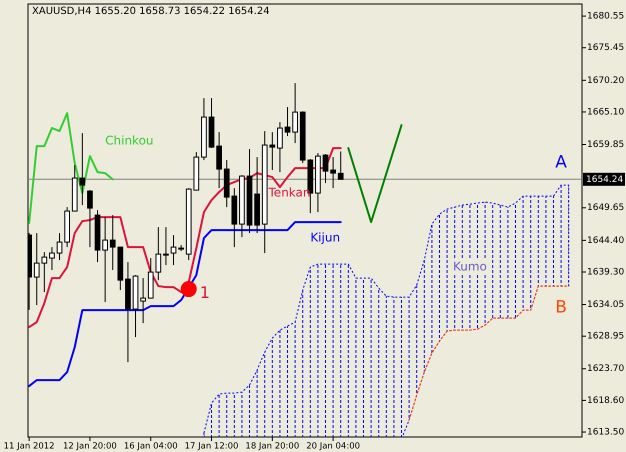 The width and height of the screenshot is (626, 452). Describe the element at coordinates (469, 266) in the screenshot. I see `annotation: Kumo` at that location.